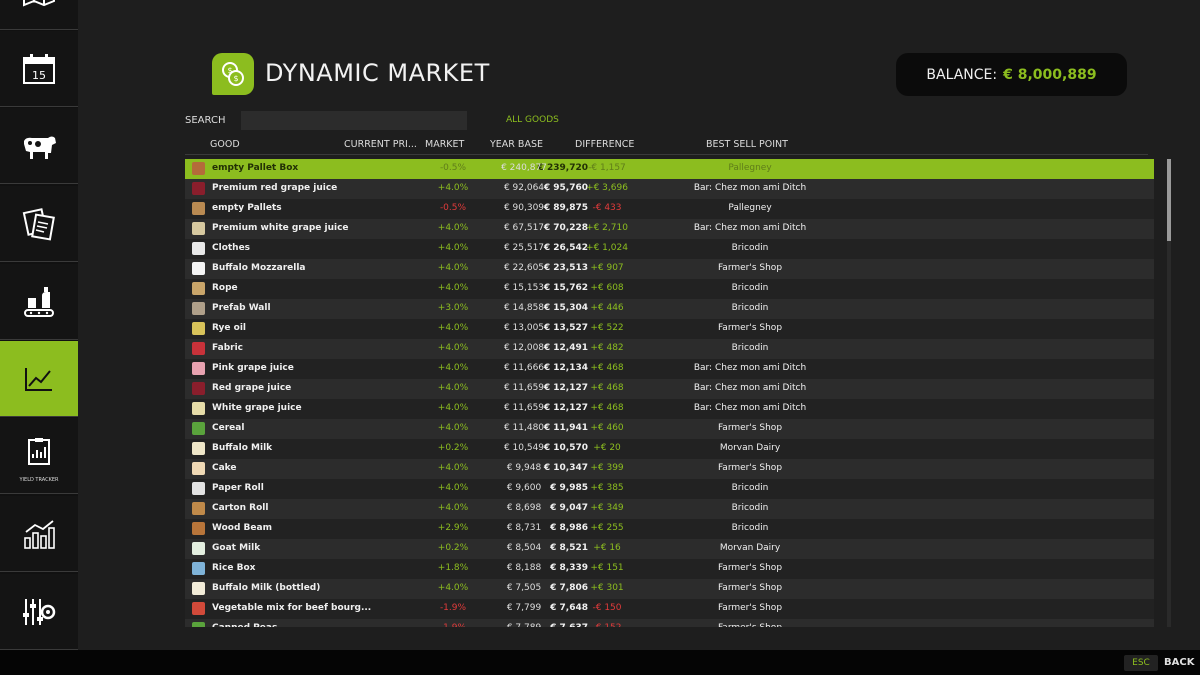 Image resolution: width=1200 pixels, height=675 pixels. Describe the element at coordinates (607, 608) in the screenshot. I see `difference: -€ 150` at that location.